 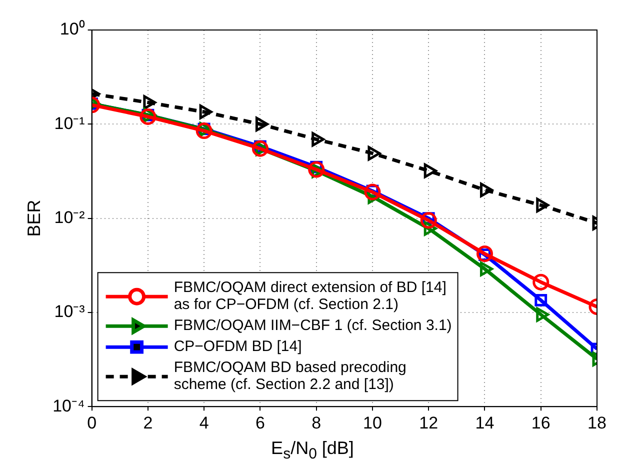 What do you see at coordinates (484, 422) in the screenshot?
I see `x-tick-label: 14` at bounding box center [484, 422].